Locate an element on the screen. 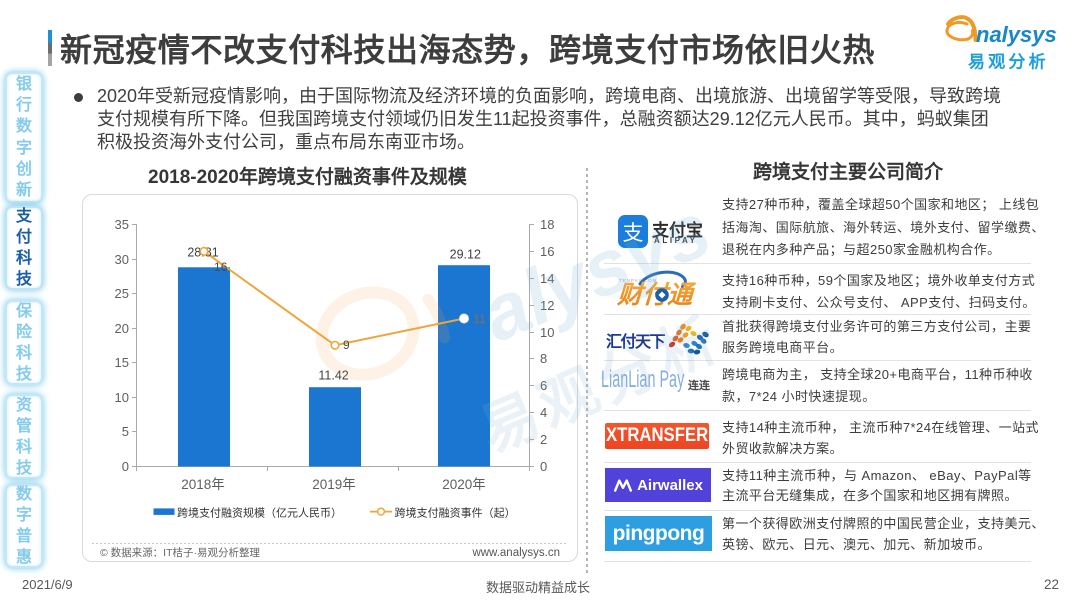  svg-text: 25 is located at coordinates (122, 293).